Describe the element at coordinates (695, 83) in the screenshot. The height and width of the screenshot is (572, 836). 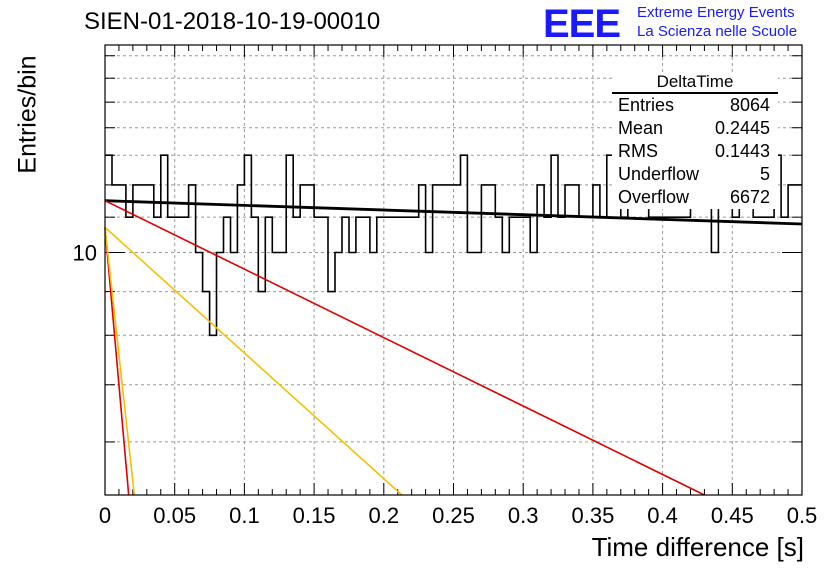
I see `stats-title: DeltaTime` at that location.